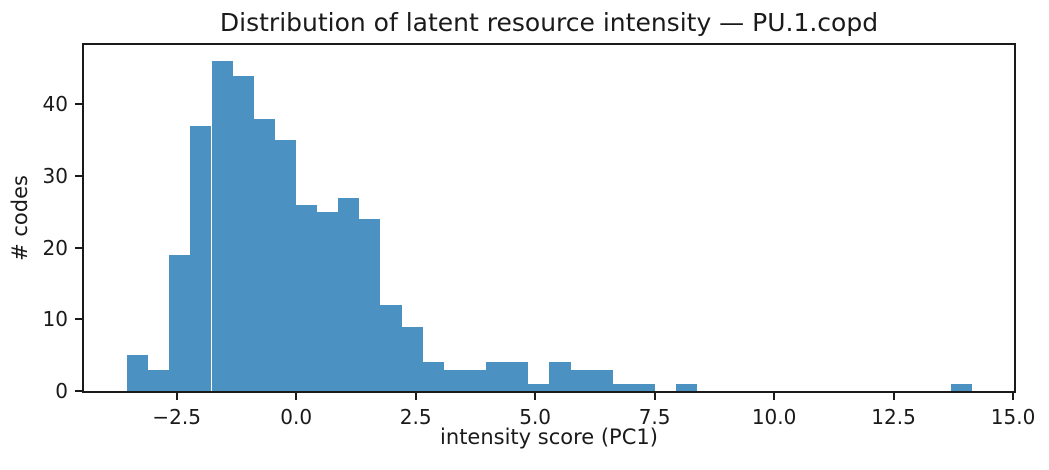 This screenshot has width=1049, height=470. I want to click on x-axis-tick-label: 0.0, so click(296, 417).